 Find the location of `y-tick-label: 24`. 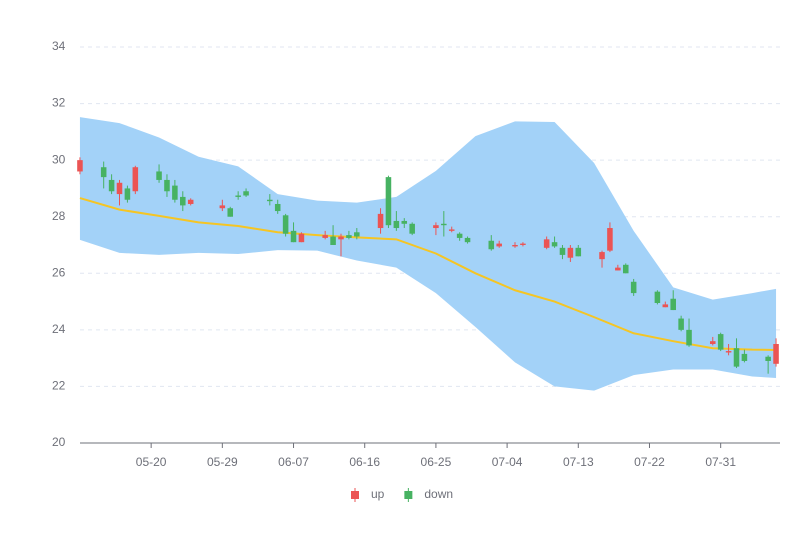

y-tick-label: 24 is located at coordinates (59, 329).